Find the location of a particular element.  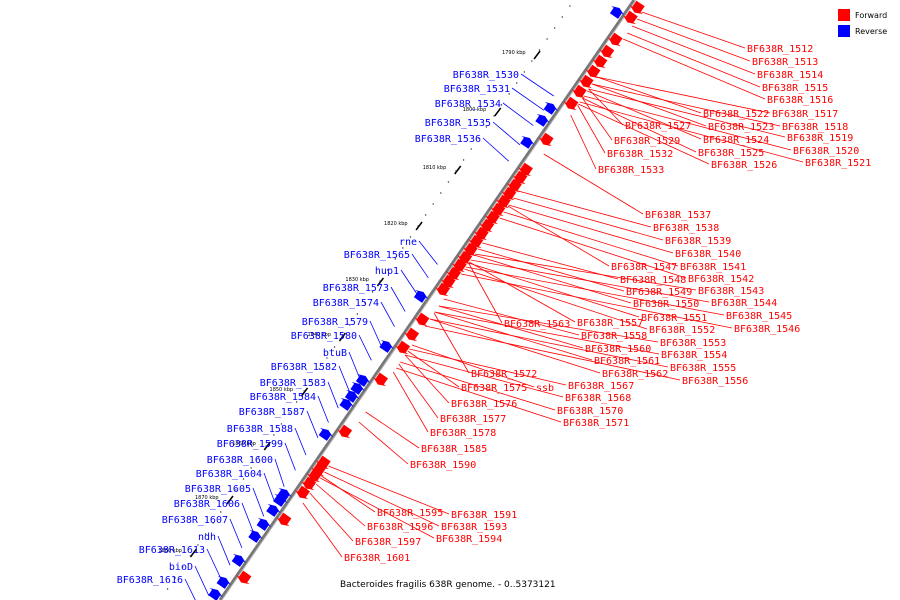

gene-label-bf638r-1571: BF638R_1571 is located at coordinates (596, 423).